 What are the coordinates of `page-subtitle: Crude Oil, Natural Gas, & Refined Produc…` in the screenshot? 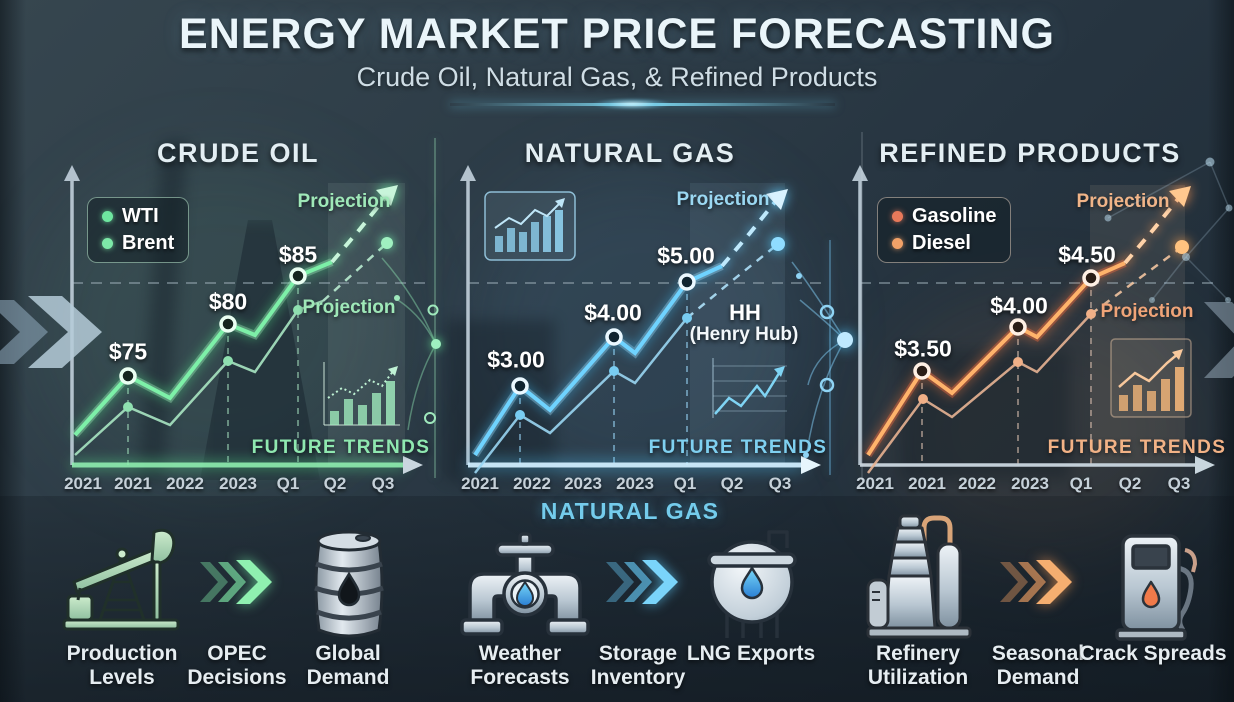 It's located at (617, 77).